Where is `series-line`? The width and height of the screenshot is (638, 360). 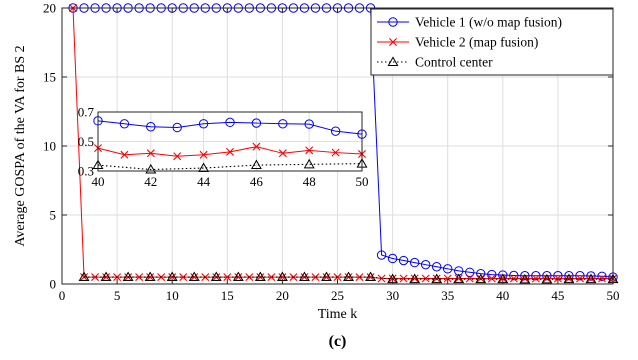
series-line is located at coordinates (348, 278).